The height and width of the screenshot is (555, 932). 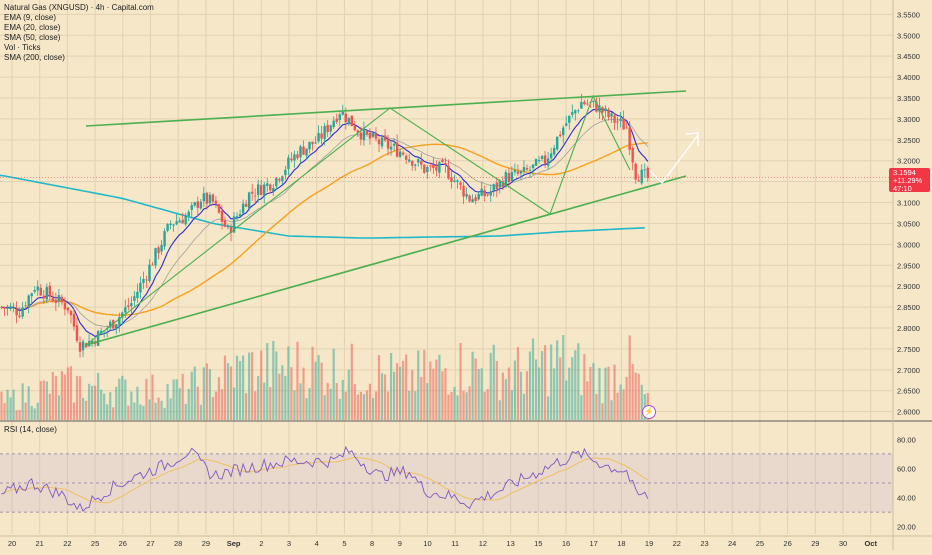 I want to click on price-tick-label: 3.5000, so click(x=908, y=35).